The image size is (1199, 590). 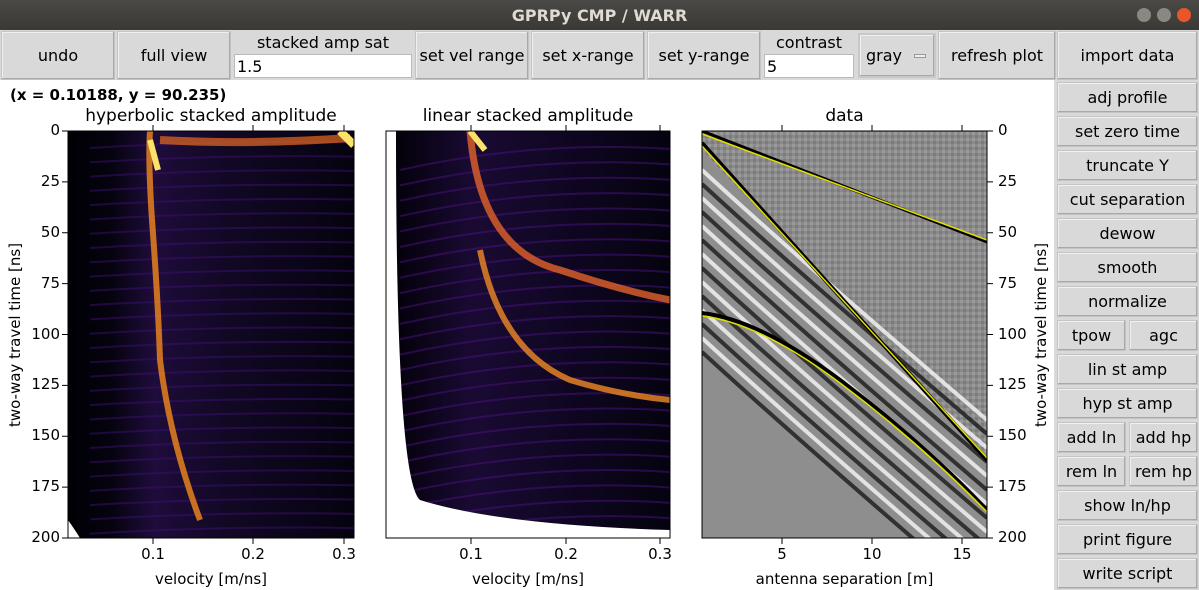 What do you see at coordinates (253, 554) in the screenshot?
I see `x-tick-label: 0.2` at bounding box center [253, 554].